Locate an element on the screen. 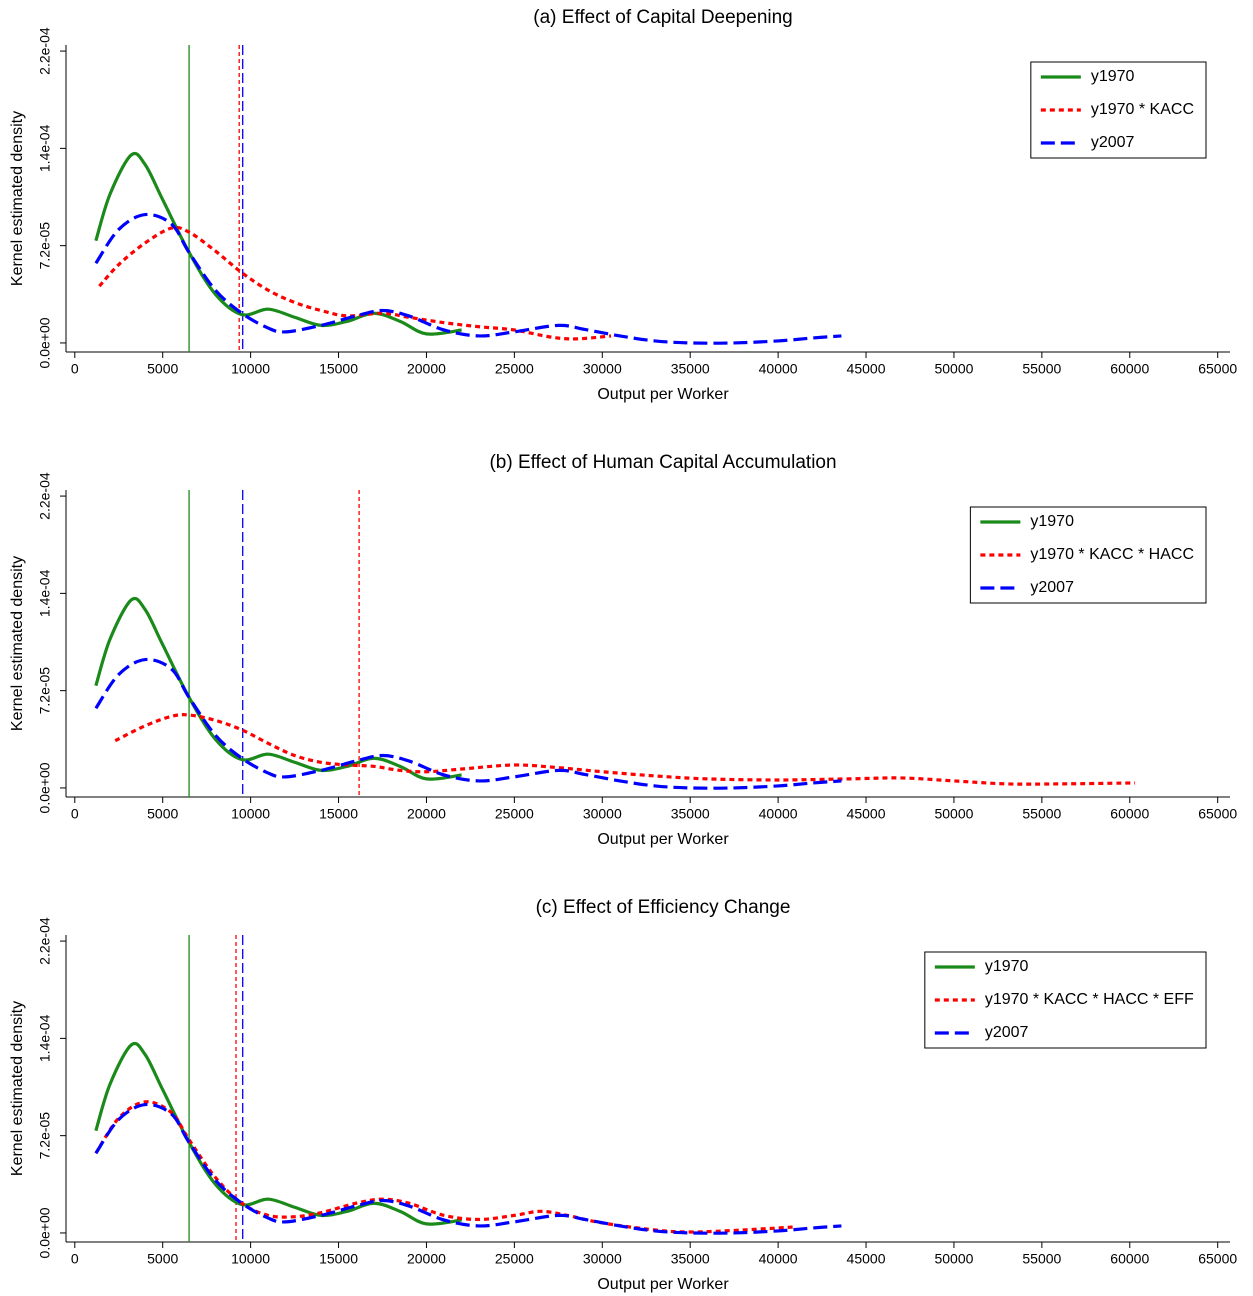 The height and width of the screenshot is (1296, 1253). legend: y1970 y1970 * KACC * HACC y2007 is located at coordinates (1088, 555).